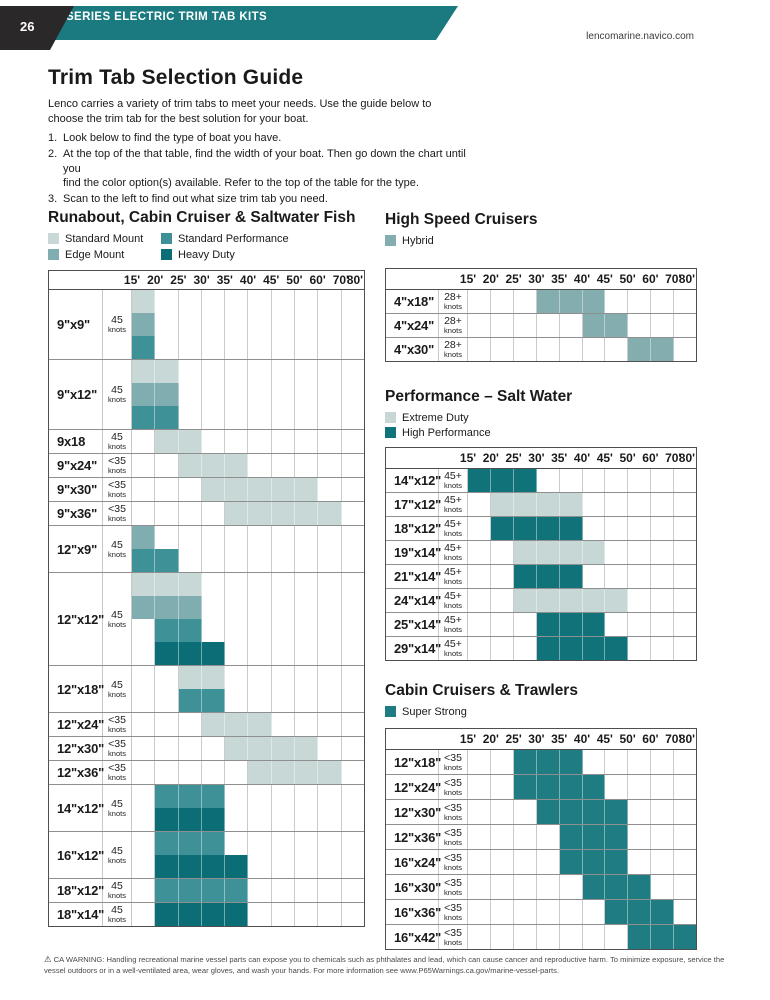 This screenshot has height=1000, width=770. Describe the element at coordinates (453, 572) in the screenshot. I see `knots-value: 45+` at that location.